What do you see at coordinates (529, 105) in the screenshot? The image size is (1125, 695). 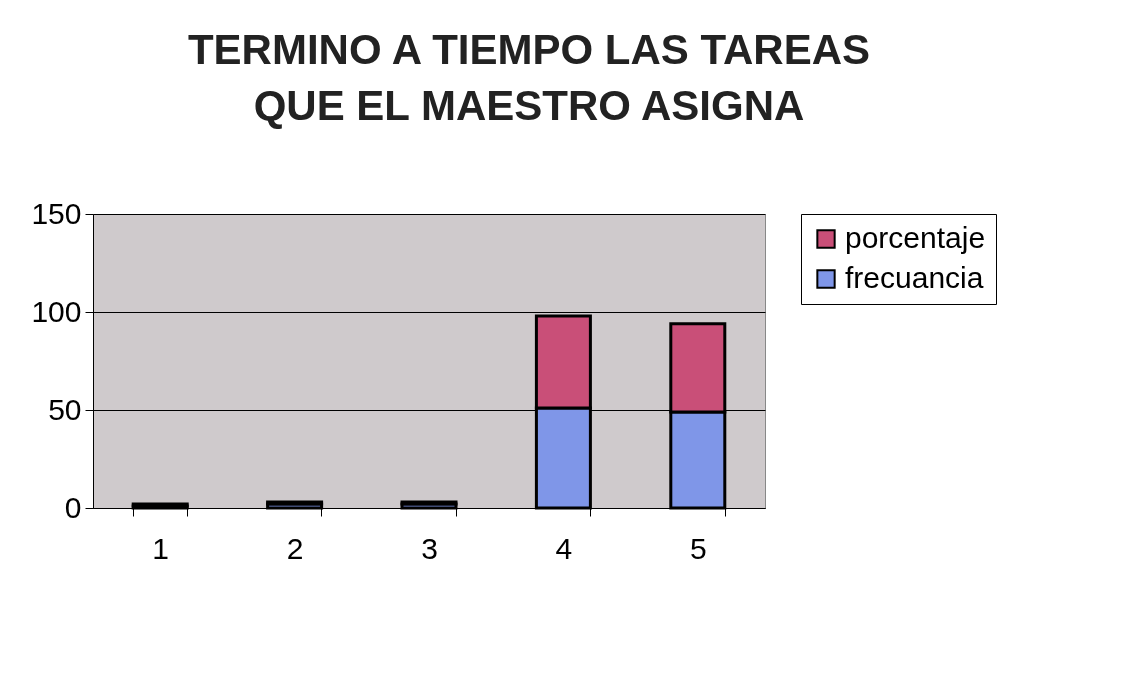 I see `text: QUE EL MAESTRO ASIGNA` at bounding box center [529, 105].